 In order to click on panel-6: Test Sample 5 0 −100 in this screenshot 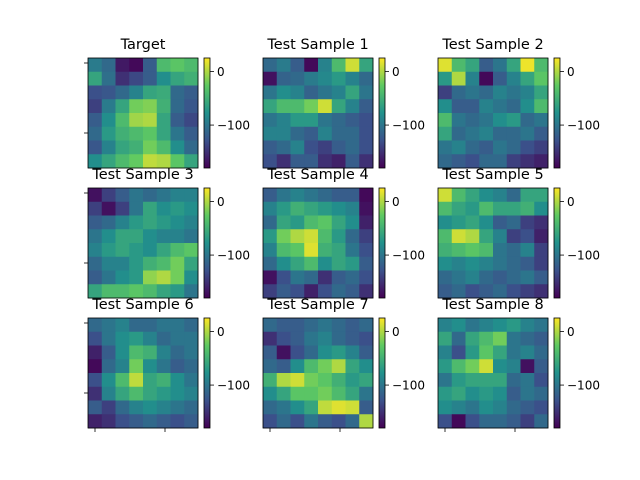, I will do `click(518, 233)`.